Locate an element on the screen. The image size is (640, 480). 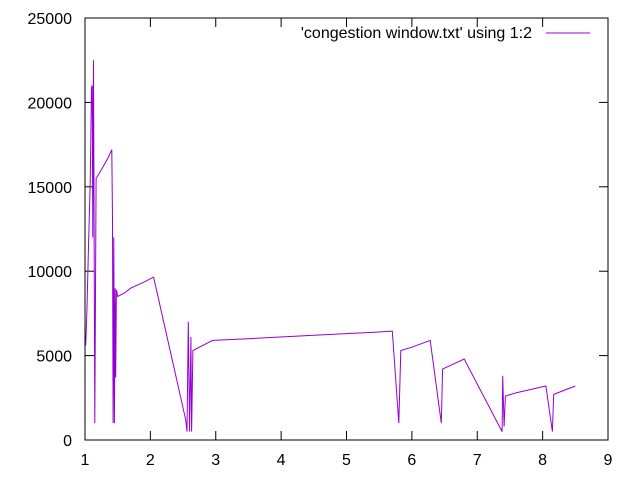
chart-legend: 'congestion window.txt' using 1:2 is located at coordinates (445, 33).